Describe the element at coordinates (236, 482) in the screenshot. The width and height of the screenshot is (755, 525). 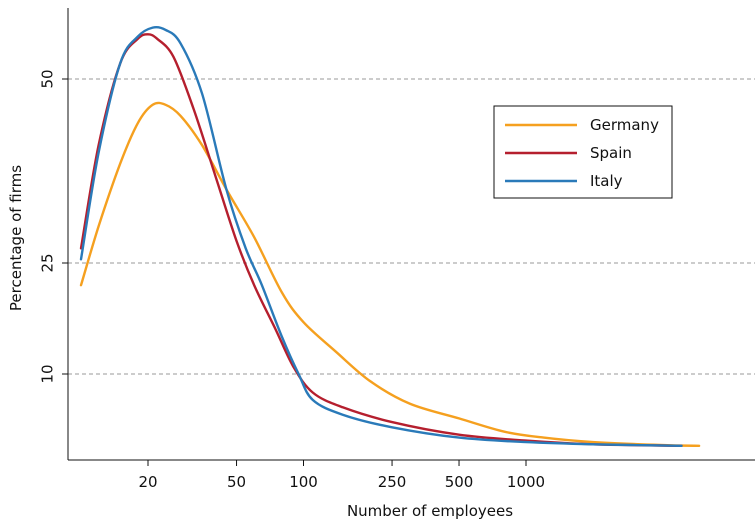
I see `x-tick-label-50: 50` at that location.